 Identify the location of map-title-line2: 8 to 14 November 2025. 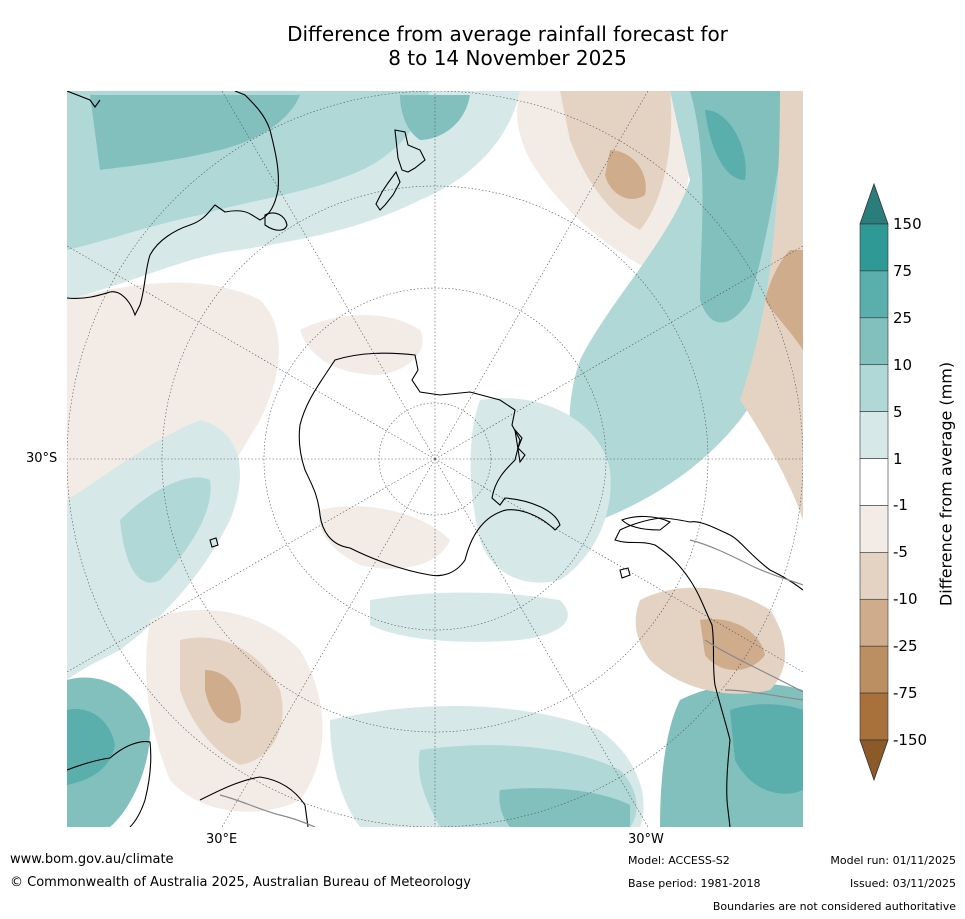
(507, 58).